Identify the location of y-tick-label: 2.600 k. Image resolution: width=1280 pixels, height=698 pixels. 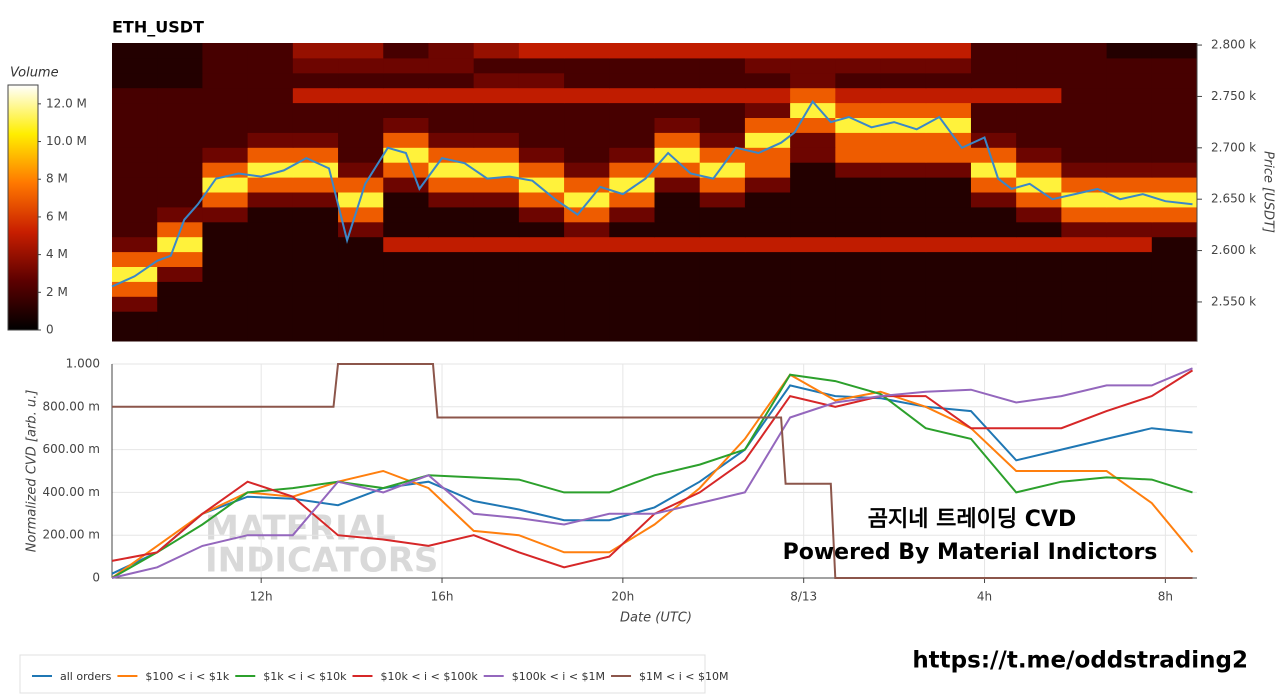
(1233, 250).